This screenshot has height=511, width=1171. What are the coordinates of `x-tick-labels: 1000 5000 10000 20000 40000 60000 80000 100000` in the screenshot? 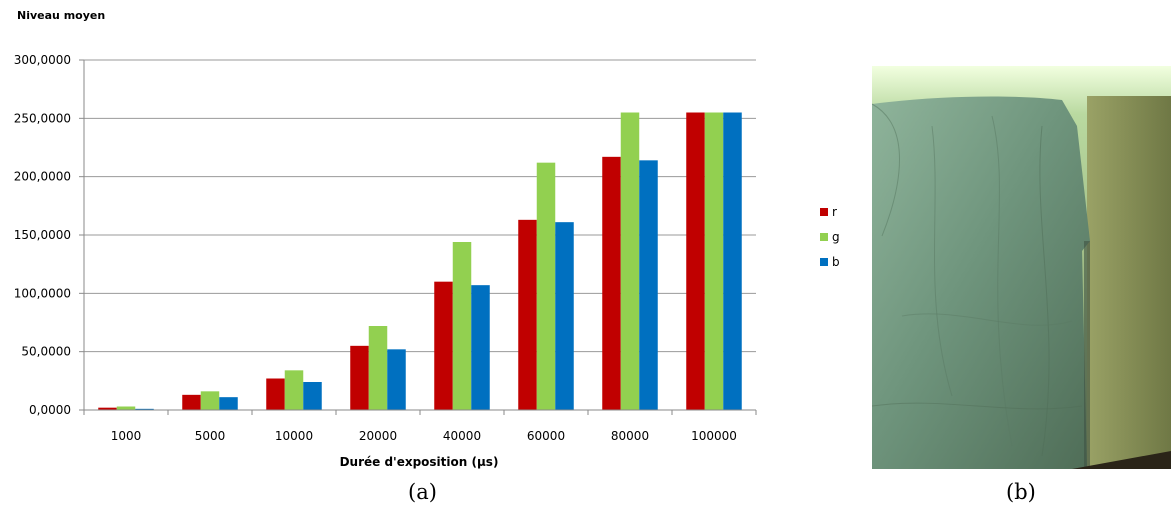 It's located at (420, 426).